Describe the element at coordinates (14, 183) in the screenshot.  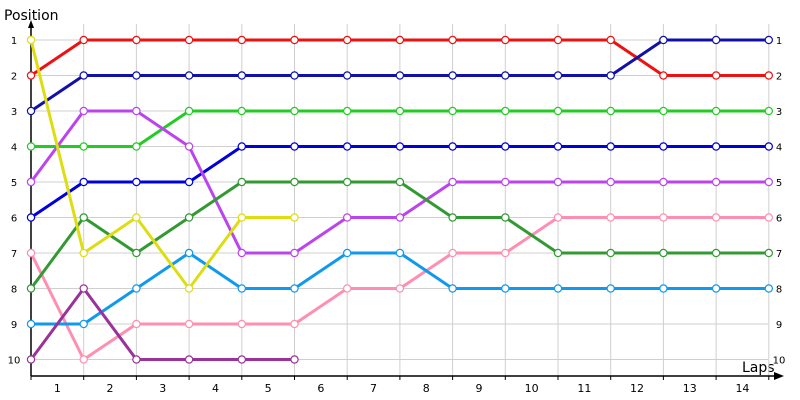
I see `y-tick-label-left: 5` at that location.